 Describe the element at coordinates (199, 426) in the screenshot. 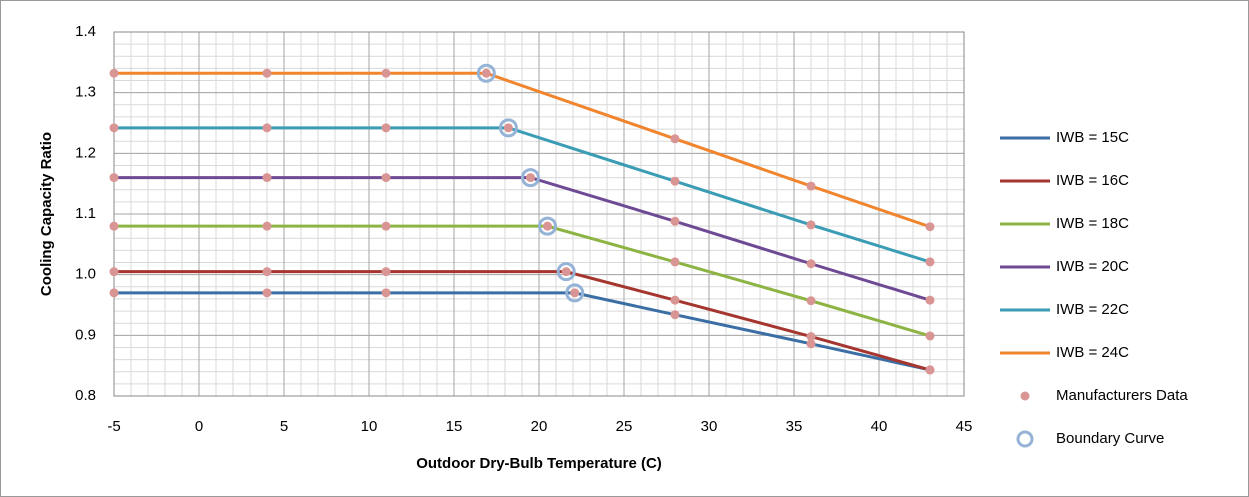

I see `x-tick-label: 0` at that location.